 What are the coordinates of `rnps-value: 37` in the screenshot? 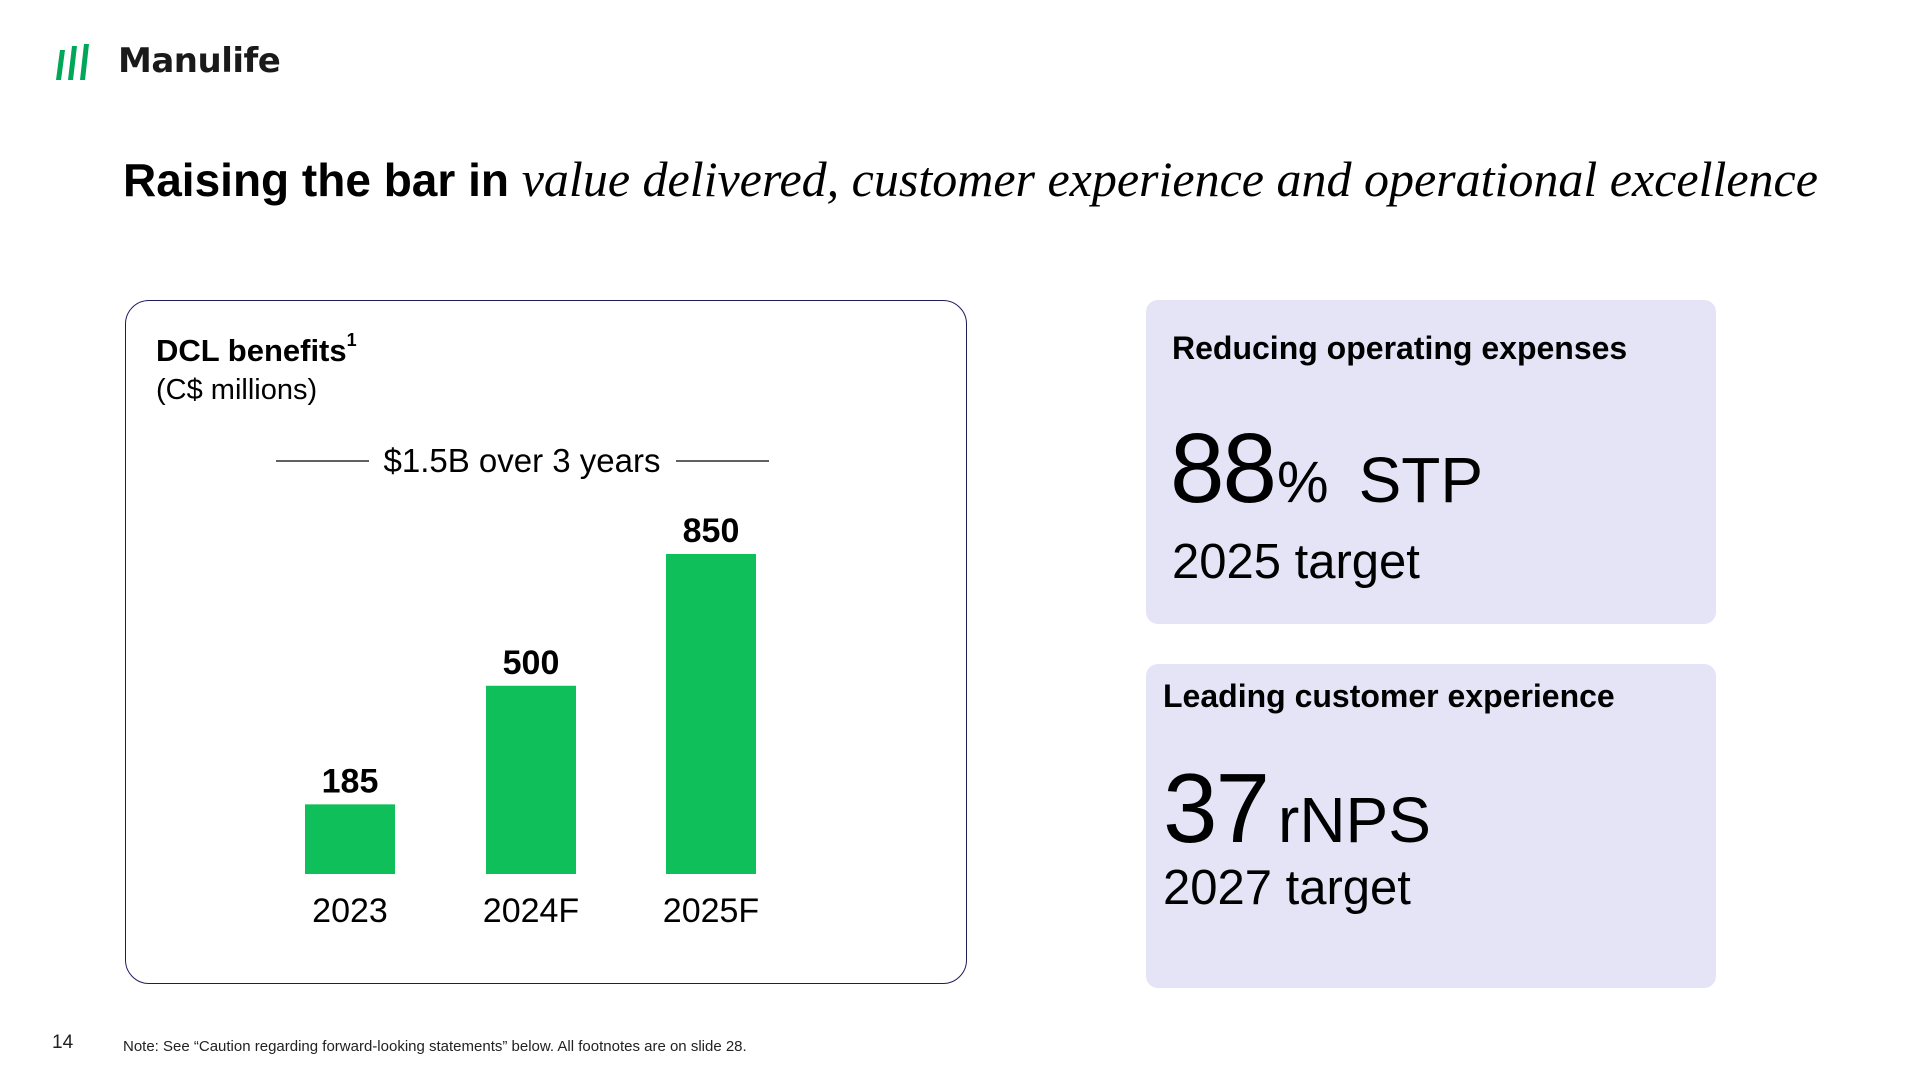 It's located at (1216, 808).